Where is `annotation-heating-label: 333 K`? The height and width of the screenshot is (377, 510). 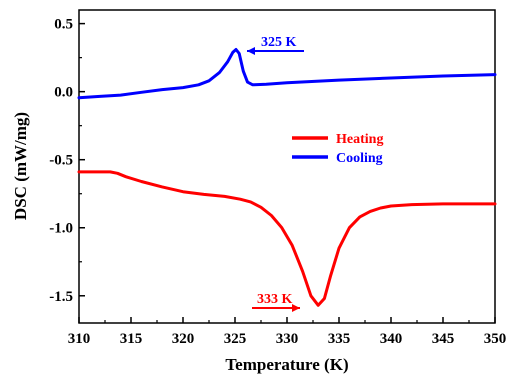
annotation-heating-label: 333 K is located at coordinates (275, 299).